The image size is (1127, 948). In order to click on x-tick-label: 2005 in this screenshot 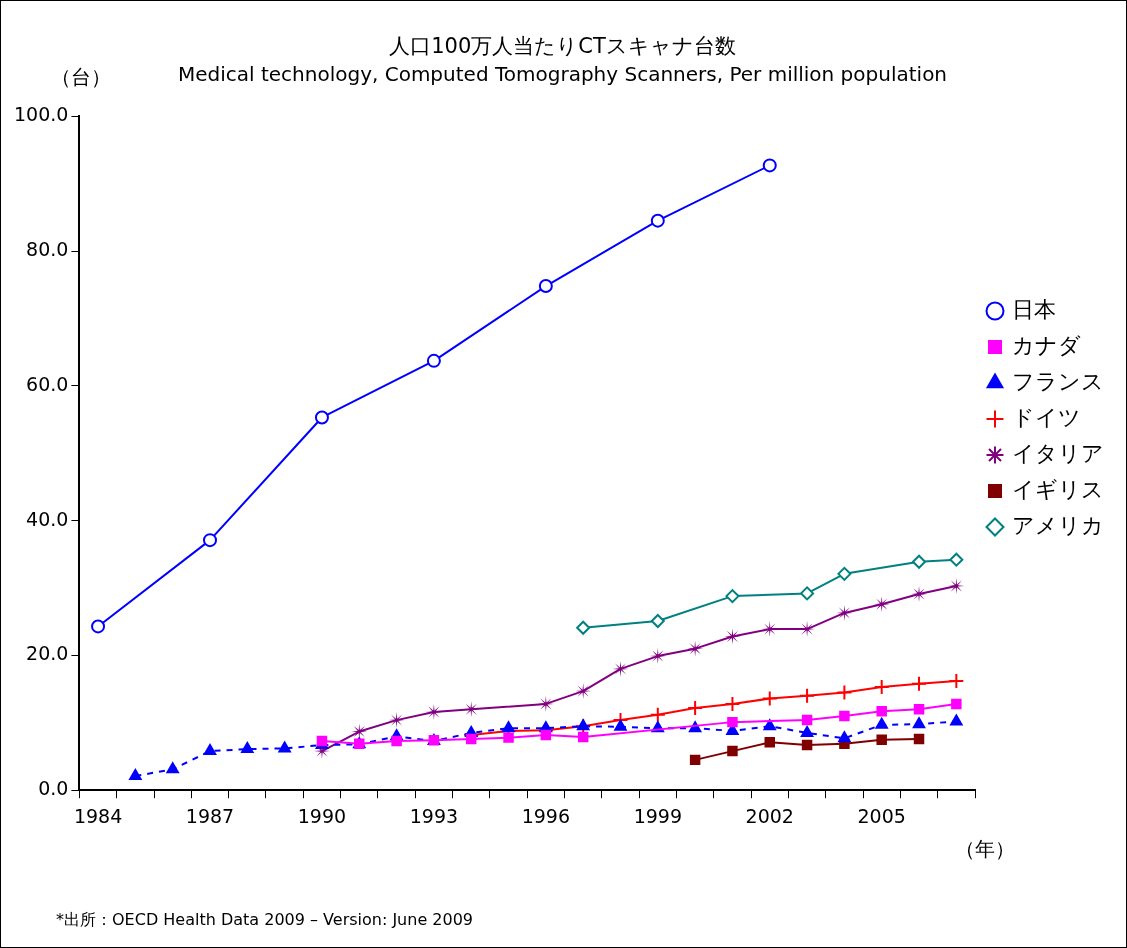, I will do `click(881, 815)`.